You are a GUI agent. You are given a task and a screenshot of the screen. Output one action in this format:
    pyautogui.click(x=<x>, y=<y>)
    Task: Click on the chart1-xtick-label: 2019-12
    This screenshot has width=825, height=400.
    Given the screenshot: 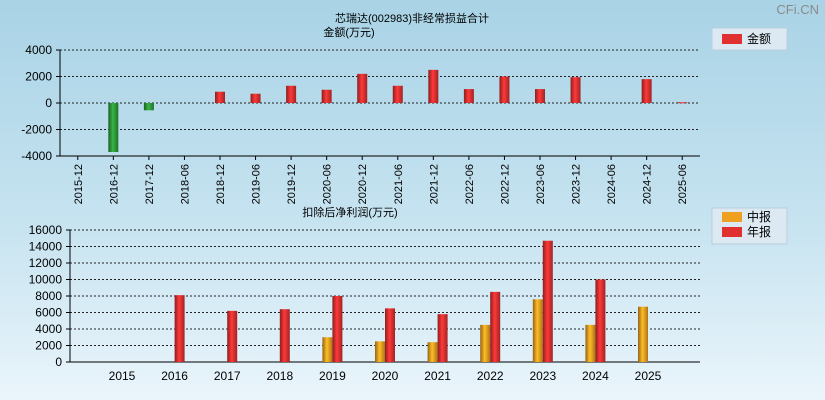 What is the action you would take?
    pyautogui.click(x=292, y=184)
    